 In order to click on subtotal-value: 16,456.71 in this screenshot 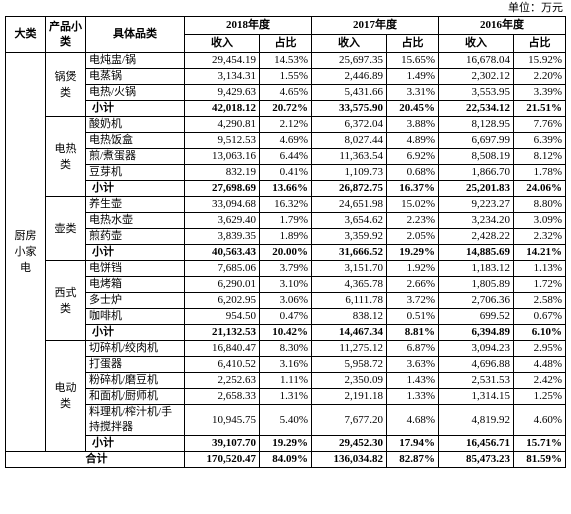, I will do `click(476, 443)`.